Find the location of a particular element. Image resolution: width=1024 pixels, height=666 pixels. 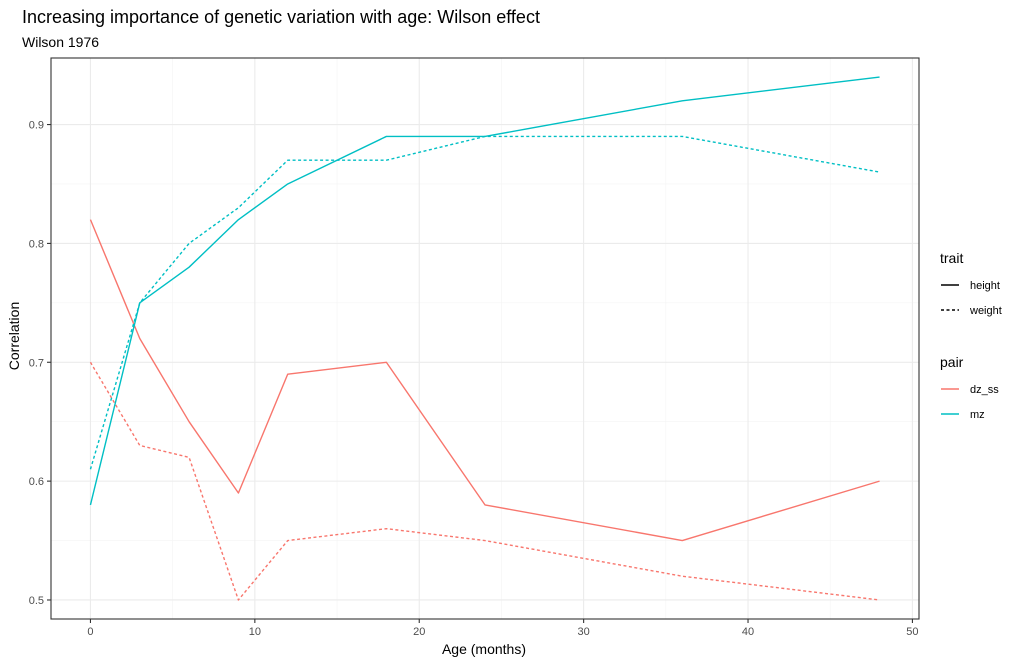

x-axis-title: Age (months) is located at coordinates (484, 649).